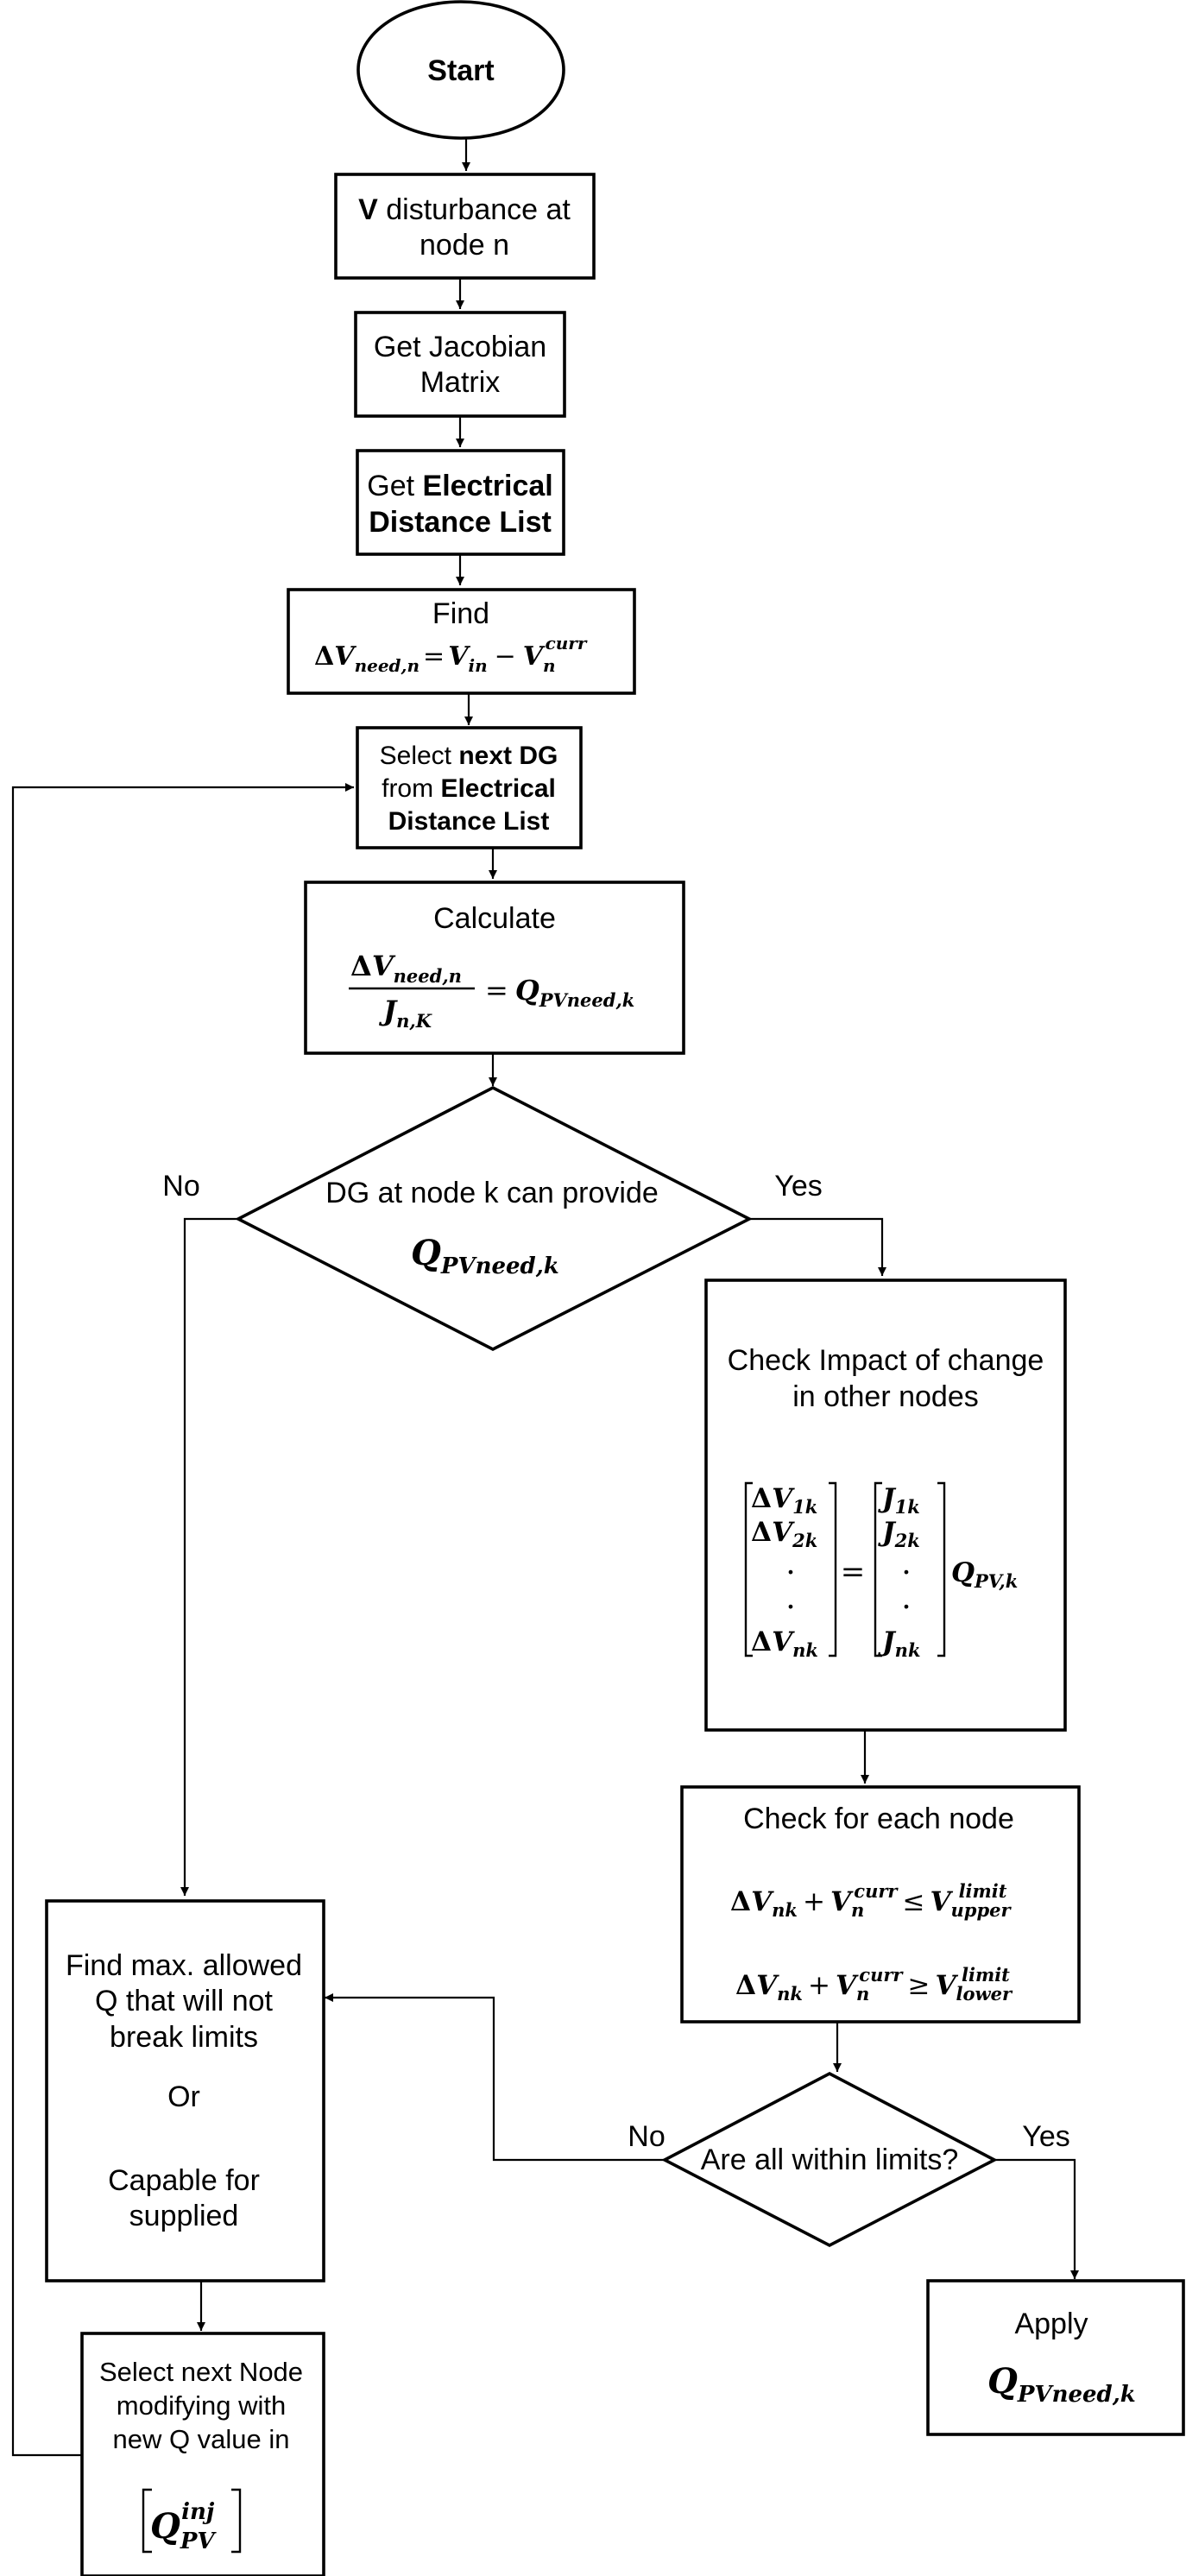  I want to click on find-dv-node: Find ΔVneed,n = Vin − Vncurr, so click(462, 641).